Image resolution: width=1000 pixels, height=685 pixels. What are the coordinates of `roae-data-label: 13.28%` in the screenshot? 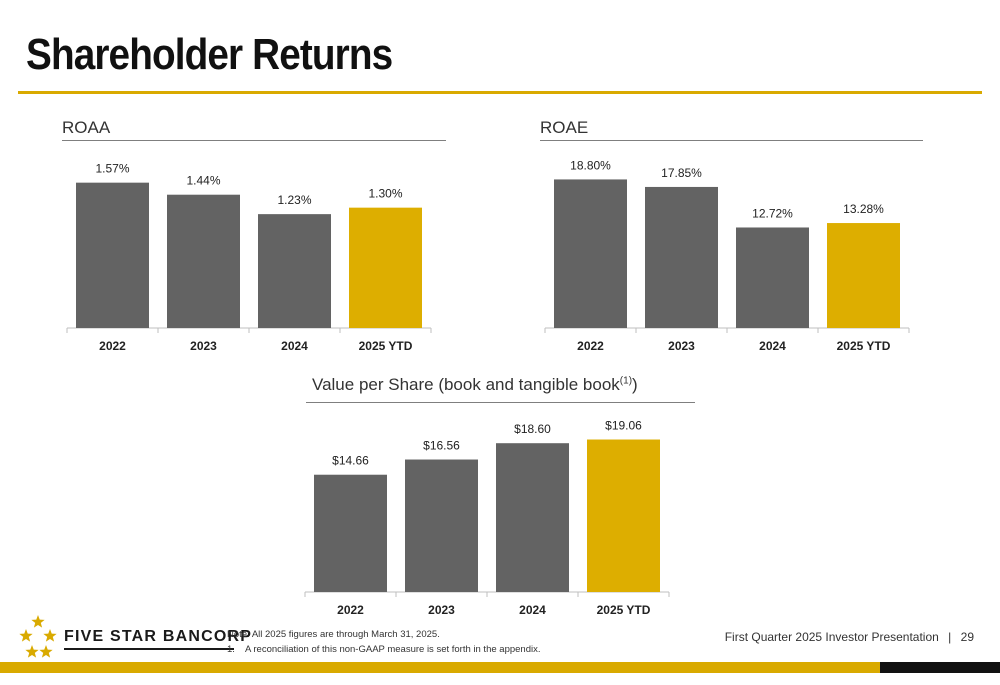 It's located at (863, 209).